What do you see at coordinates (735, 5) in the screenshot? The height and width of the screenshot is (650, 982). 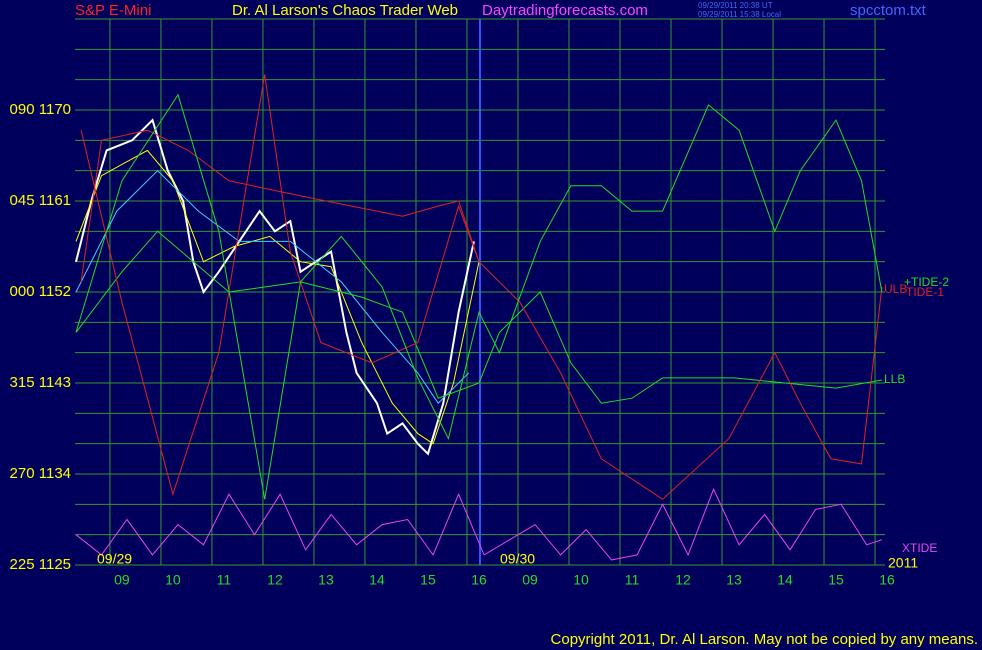 I see `timestamp: 09/29/2011 20:38 UT` at bounding box center [735, 5].